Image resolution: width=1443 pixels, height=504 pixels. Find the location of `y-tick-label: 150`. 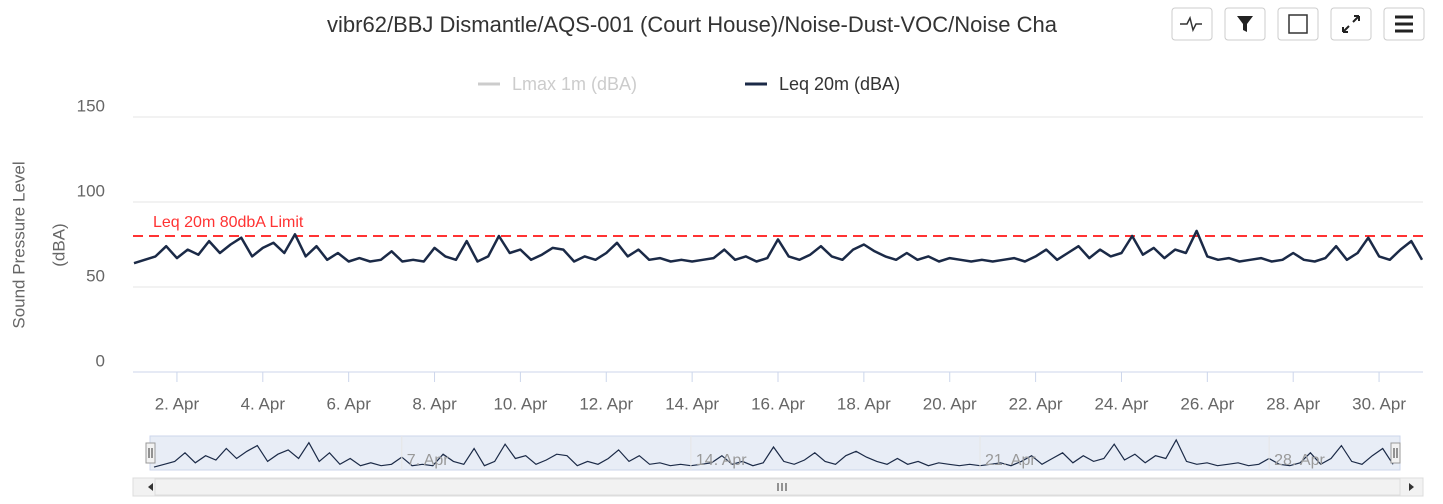

y-tick-label: 150 is located at coordinates (91, 105).